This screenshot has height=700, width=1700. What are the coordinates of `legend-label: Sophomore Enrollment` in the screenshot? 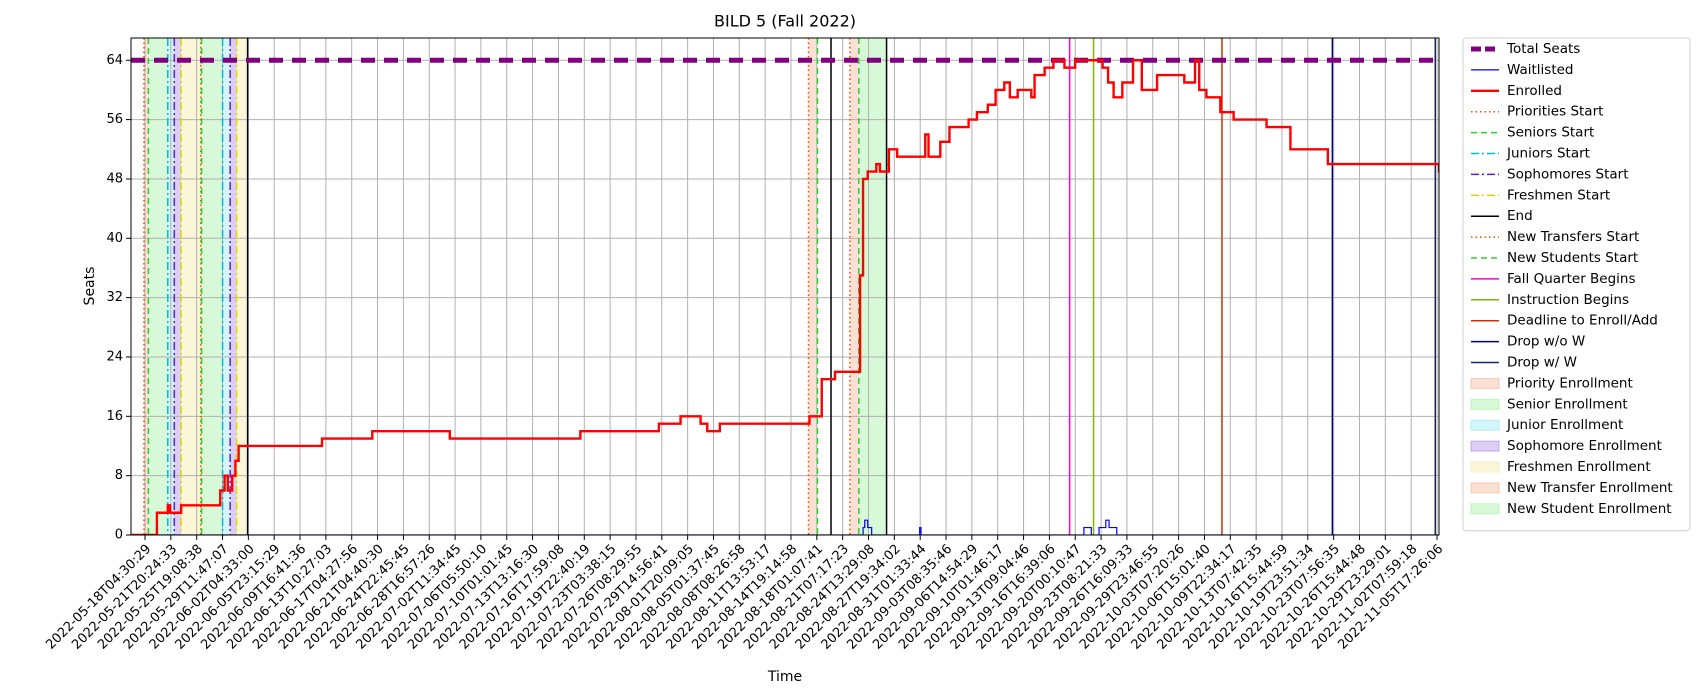 It's located at (1584, 446).